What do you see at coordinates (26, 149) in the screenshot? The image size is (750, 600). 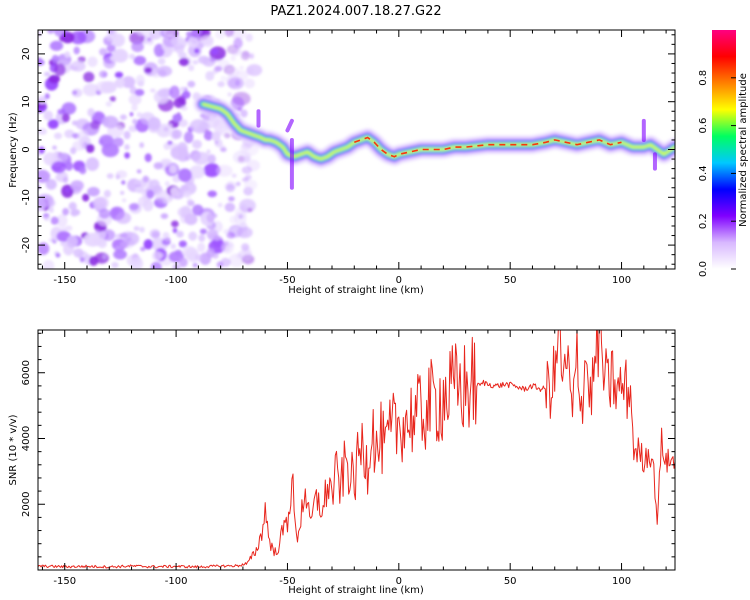 I see `heatmap-y-tick-label: 0` at bounding box center [26, 149].